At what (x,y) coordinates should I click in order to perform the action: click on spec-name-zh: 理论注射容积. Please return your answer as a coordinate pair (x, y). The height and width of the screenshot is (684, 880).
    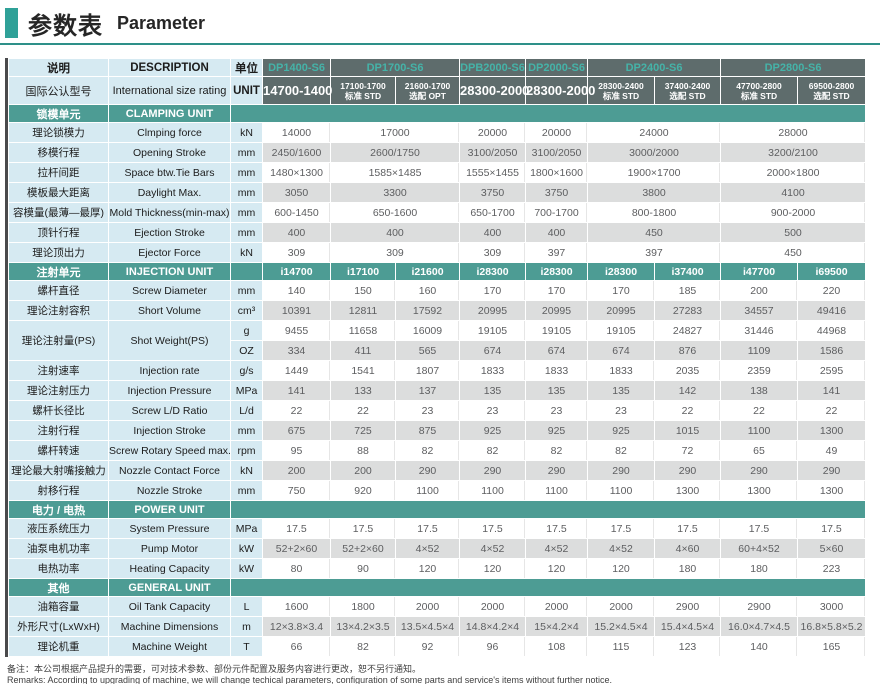
    Looking at the image, I should click on (58, 310).